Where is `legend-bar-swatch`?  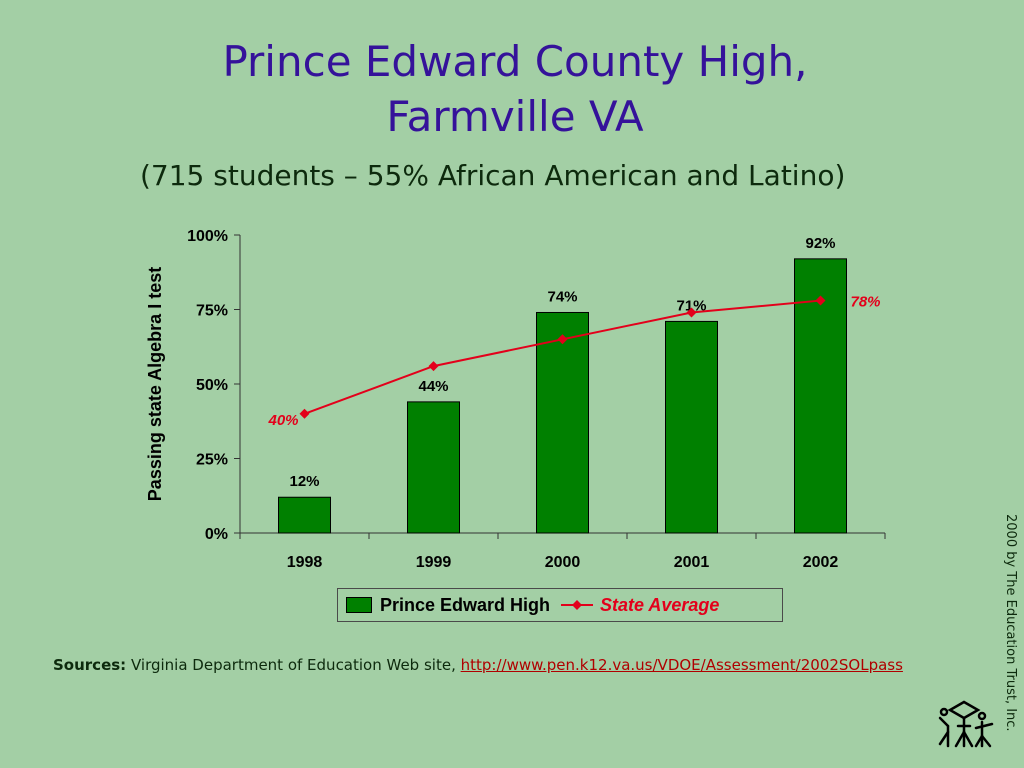 legend-bar-swatch is located at coordinates (359, 605).